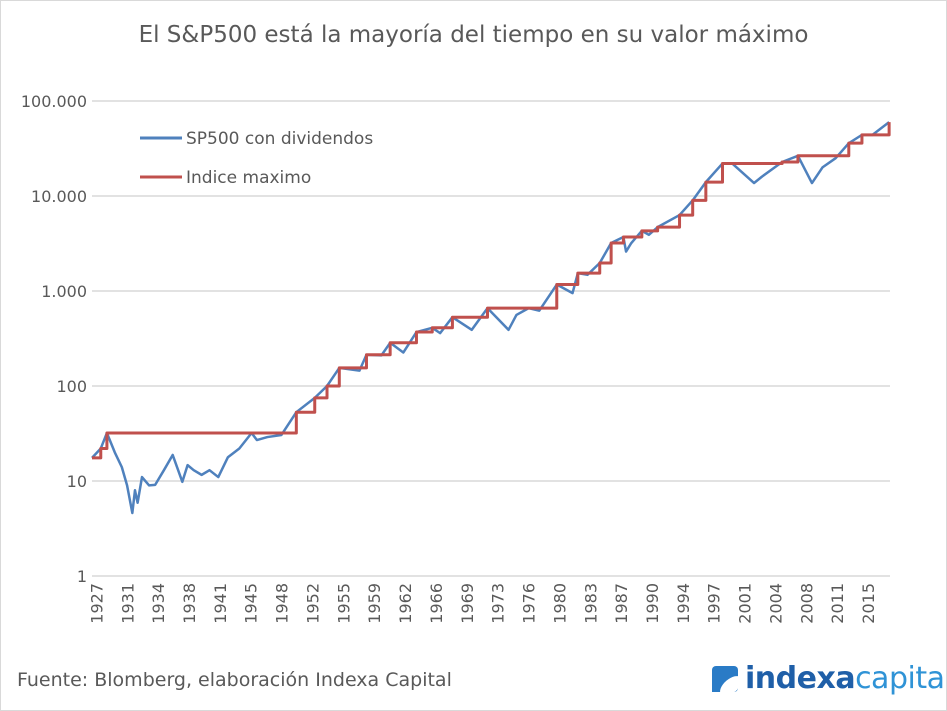 This screenshot has width=947, height=711. I want to click on x-tick-label: 1987, so click(621, 603).